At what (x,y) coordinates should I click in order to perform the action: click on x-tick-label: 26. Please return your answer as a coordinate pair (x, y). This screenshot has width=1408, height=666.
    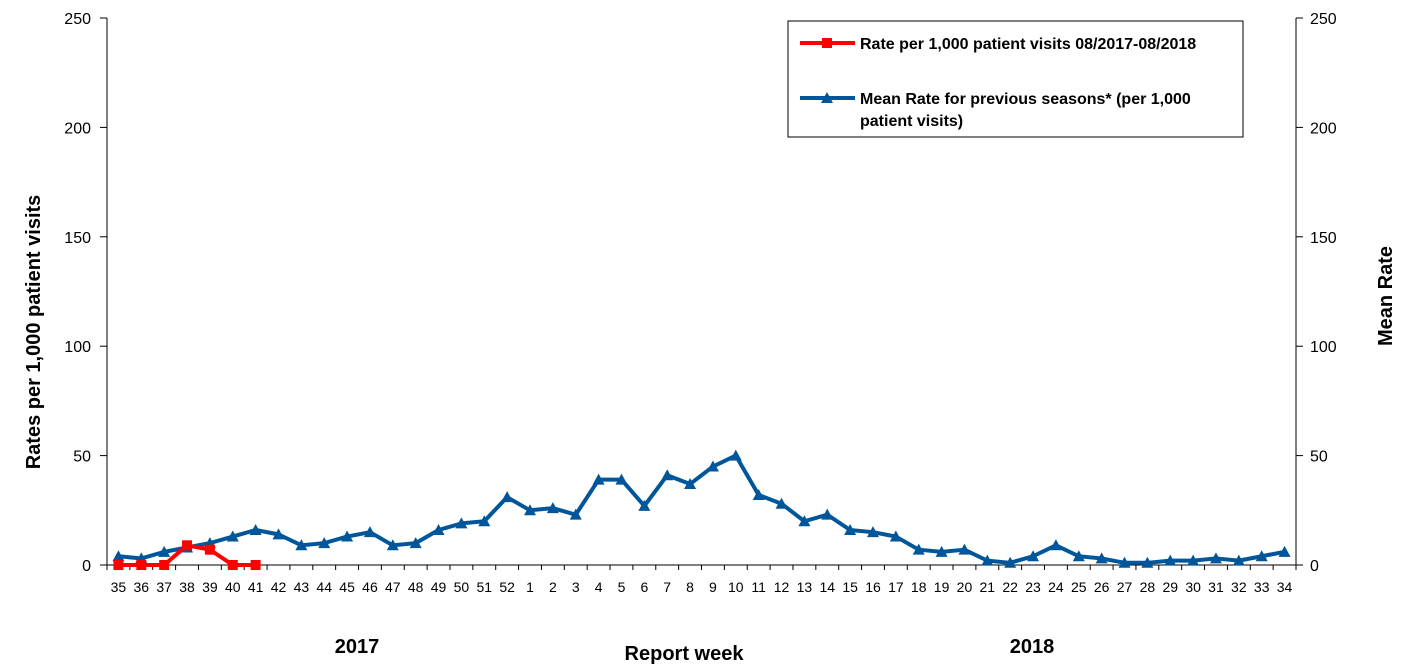
    Looking at the image, I should click on (1102, 587).